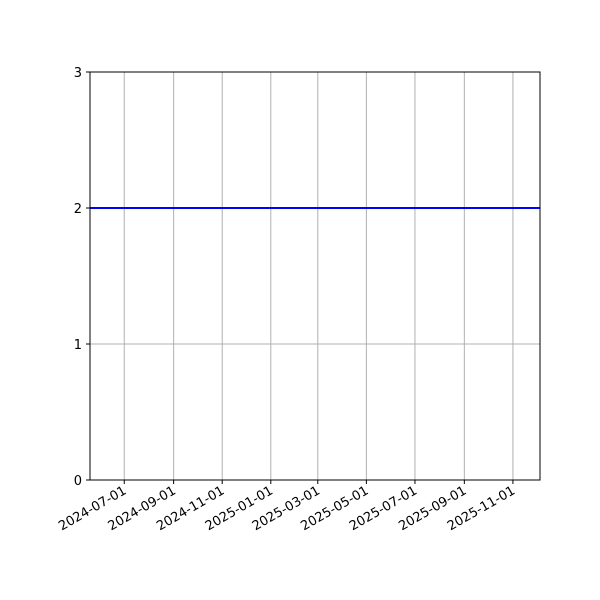 The width and height of the screenshot is (600, 600). I want to click on y-tick-label: 3, so click(78, 73).